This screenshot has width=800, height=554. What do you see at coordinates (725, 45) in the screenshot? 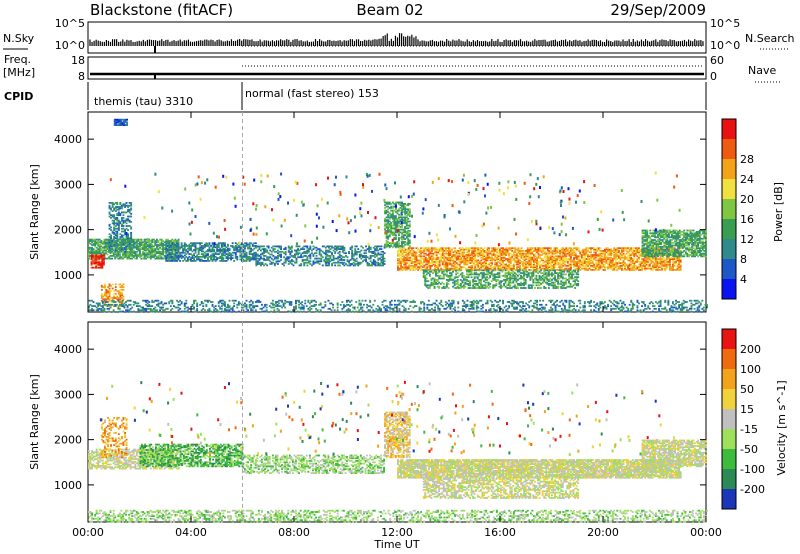
I see `nsearch-tick-bottom: 10^0` at bounding box center [725, 45].